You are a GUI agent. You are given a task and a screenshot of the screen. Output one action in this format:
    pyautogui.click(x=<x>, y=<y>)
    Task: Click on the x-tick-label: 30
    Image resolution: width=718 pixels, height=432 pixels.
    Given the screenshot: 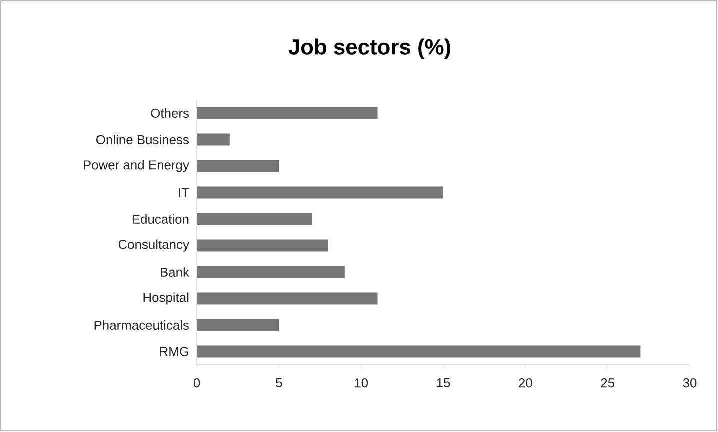 What is the action you would take?
    pyautogui.click(x=690, y=383)
    